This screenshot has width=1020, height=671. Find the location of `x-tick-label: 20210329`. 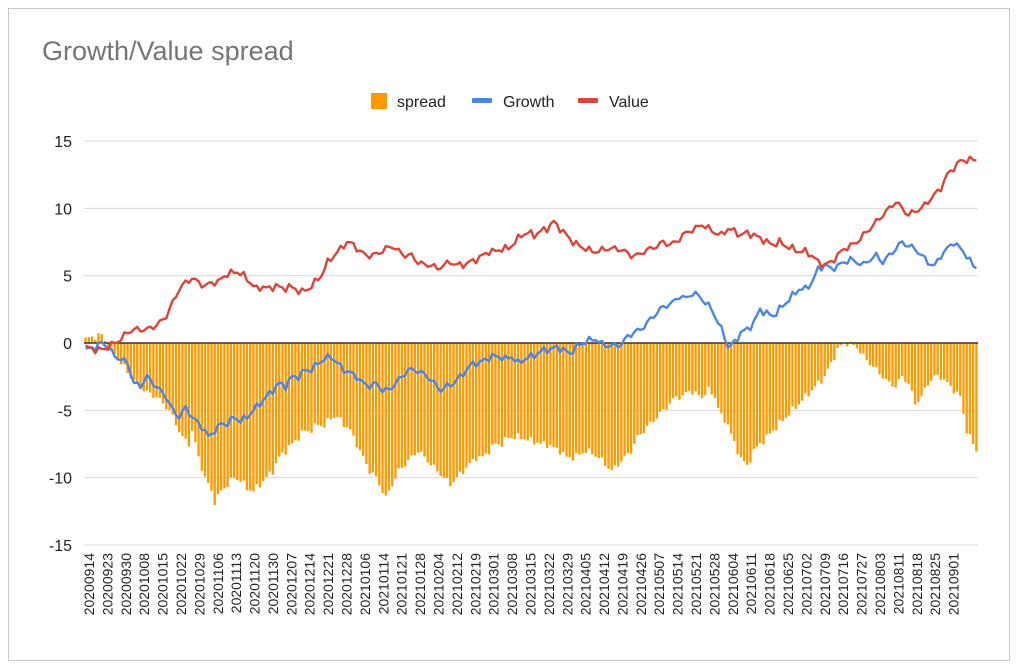

x-tick-label: 20210329 is located at coordinates (567, 584).